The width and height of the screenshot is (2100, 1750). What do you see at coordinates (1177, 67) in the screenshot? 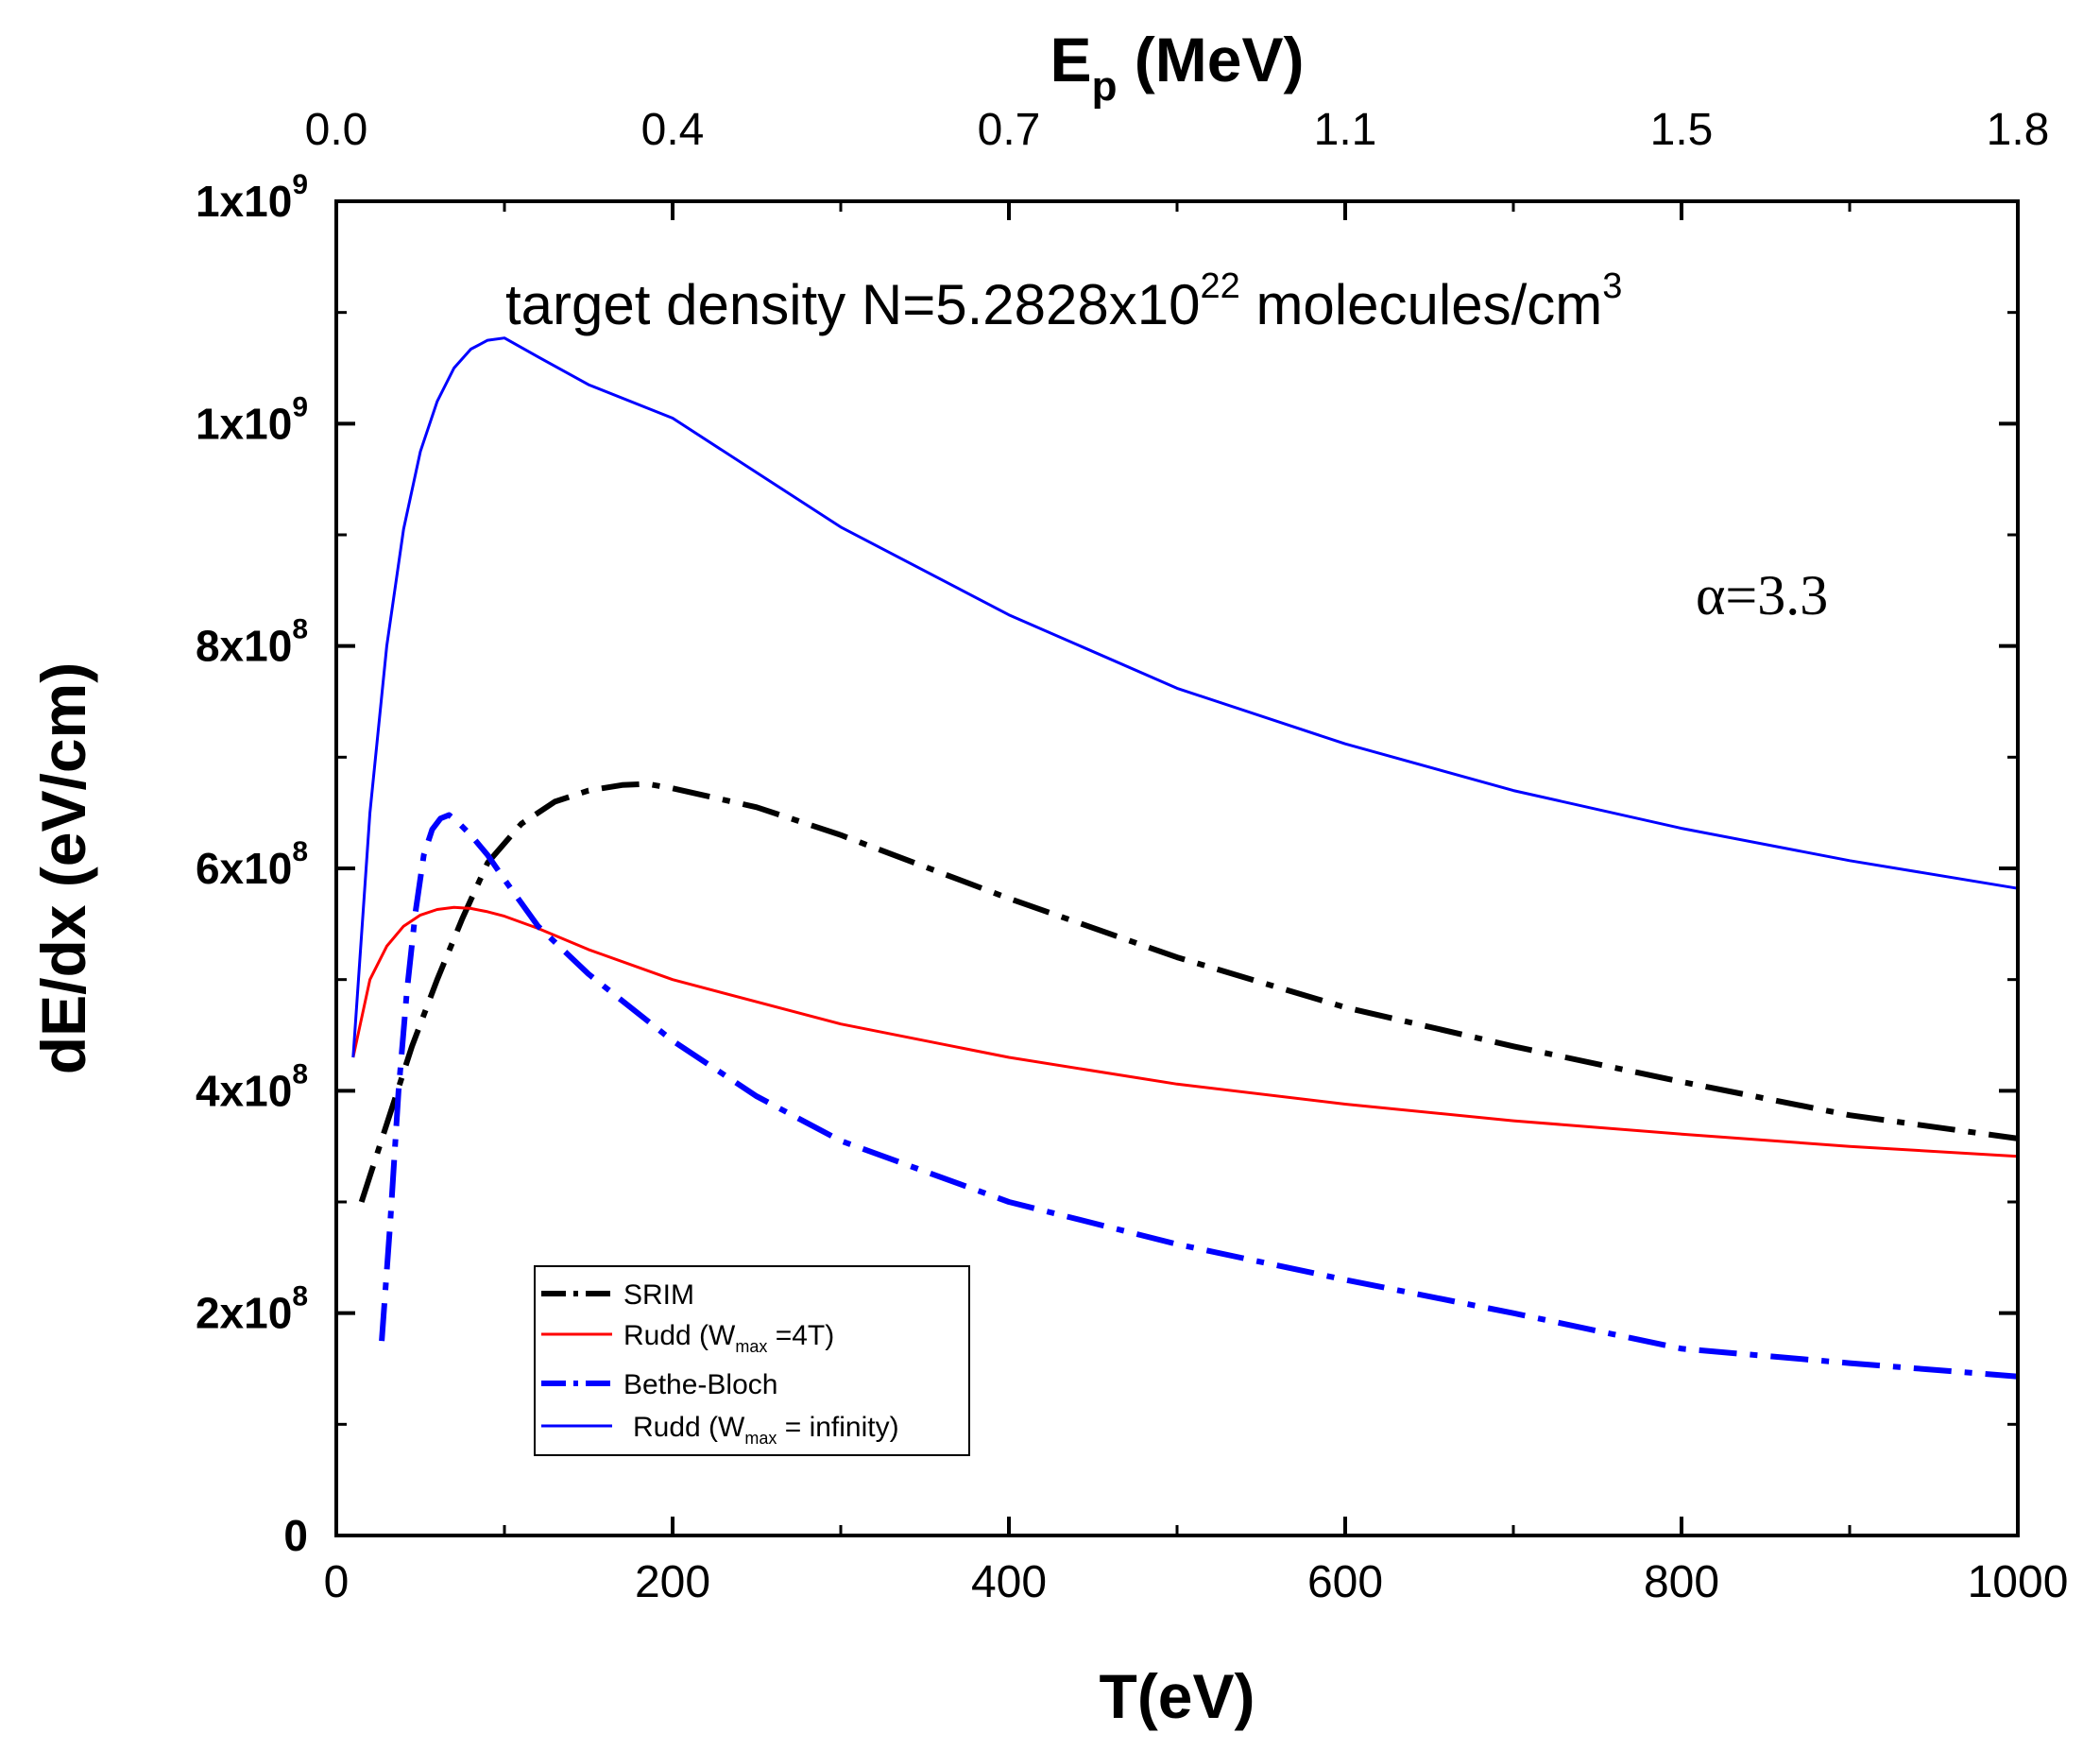
I see `top-axis-title: Ep (MeV)` at bounding box center [1177, 67].